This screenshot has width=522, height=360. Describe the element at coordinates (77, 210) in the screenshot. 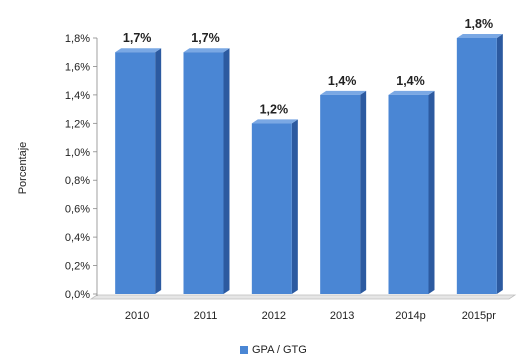

I see `y-tick-label: 0,6%` at that location.